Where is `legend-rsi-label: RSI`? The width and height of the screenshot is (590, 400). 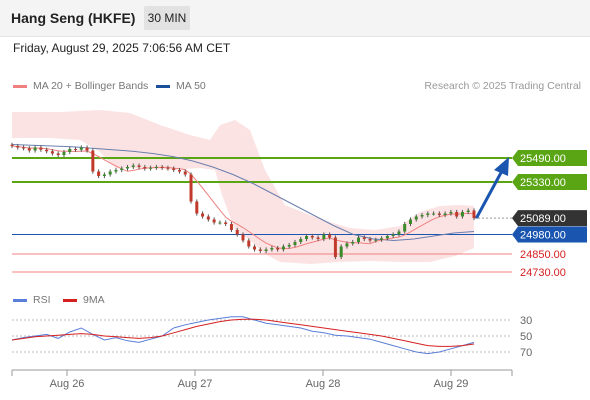 legend-rsi-label: RSI is located at coordinates (42, 300).